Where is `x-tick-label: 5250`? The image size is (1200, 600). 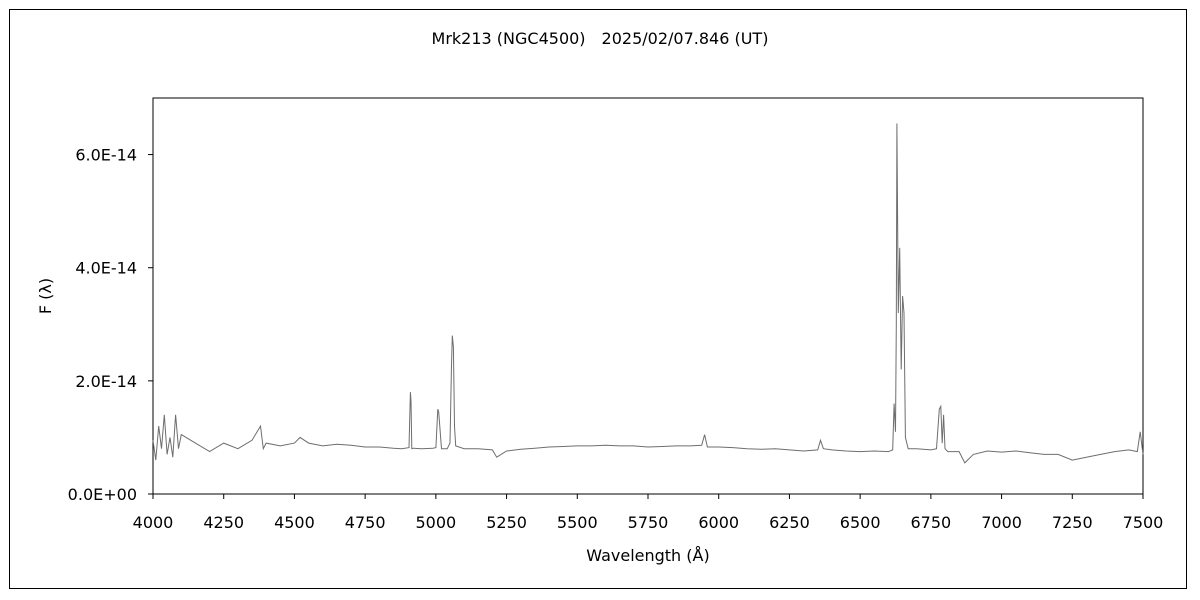 x-tick-label: 5250 is located at coordinates (506, 522).